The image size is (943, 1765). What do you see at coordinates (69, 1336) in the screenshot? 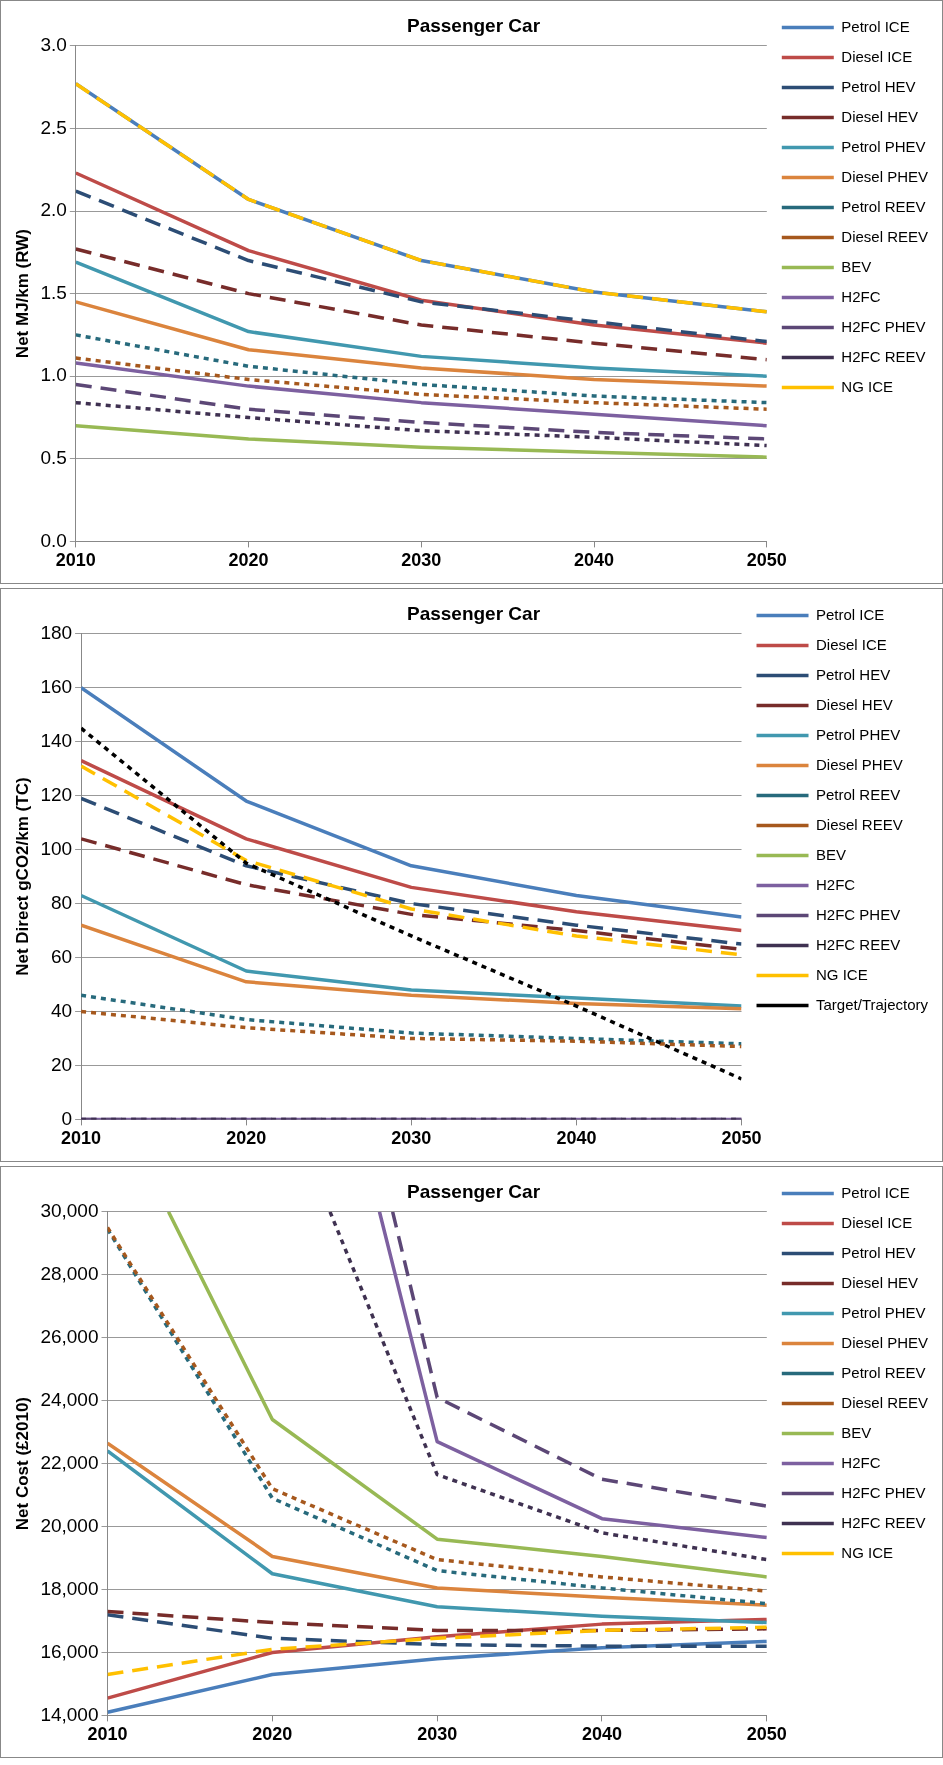
I see `y-tick-label: 26,000` at bounding box center [69, 1336].